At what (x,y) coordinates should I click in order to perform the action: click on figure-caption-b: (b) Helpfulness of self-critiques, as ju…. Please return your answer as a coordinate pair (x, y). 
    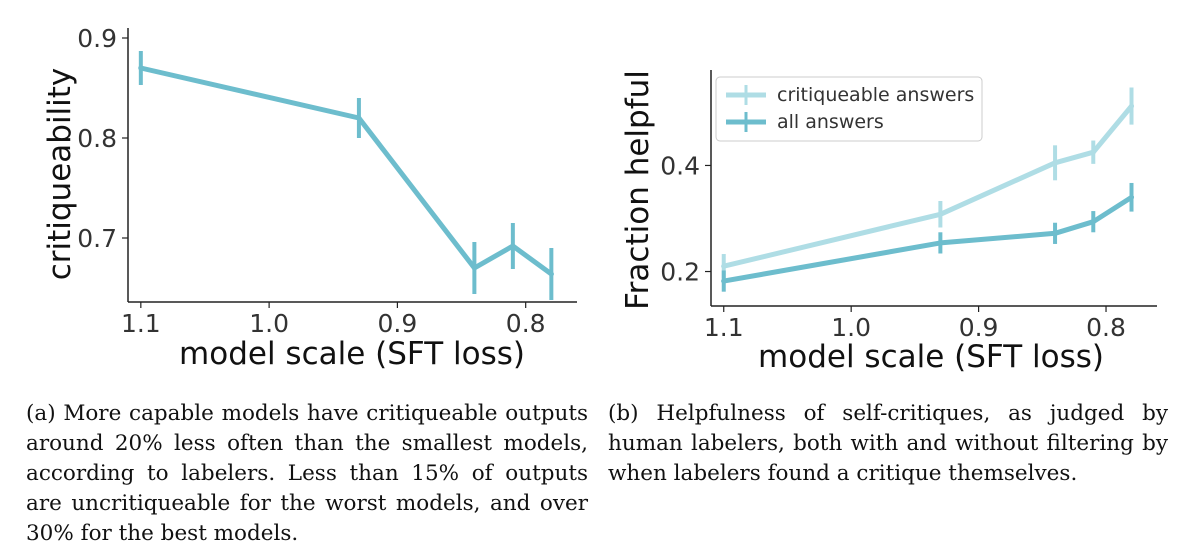
    Looking at the image, I should click on (888, 443).